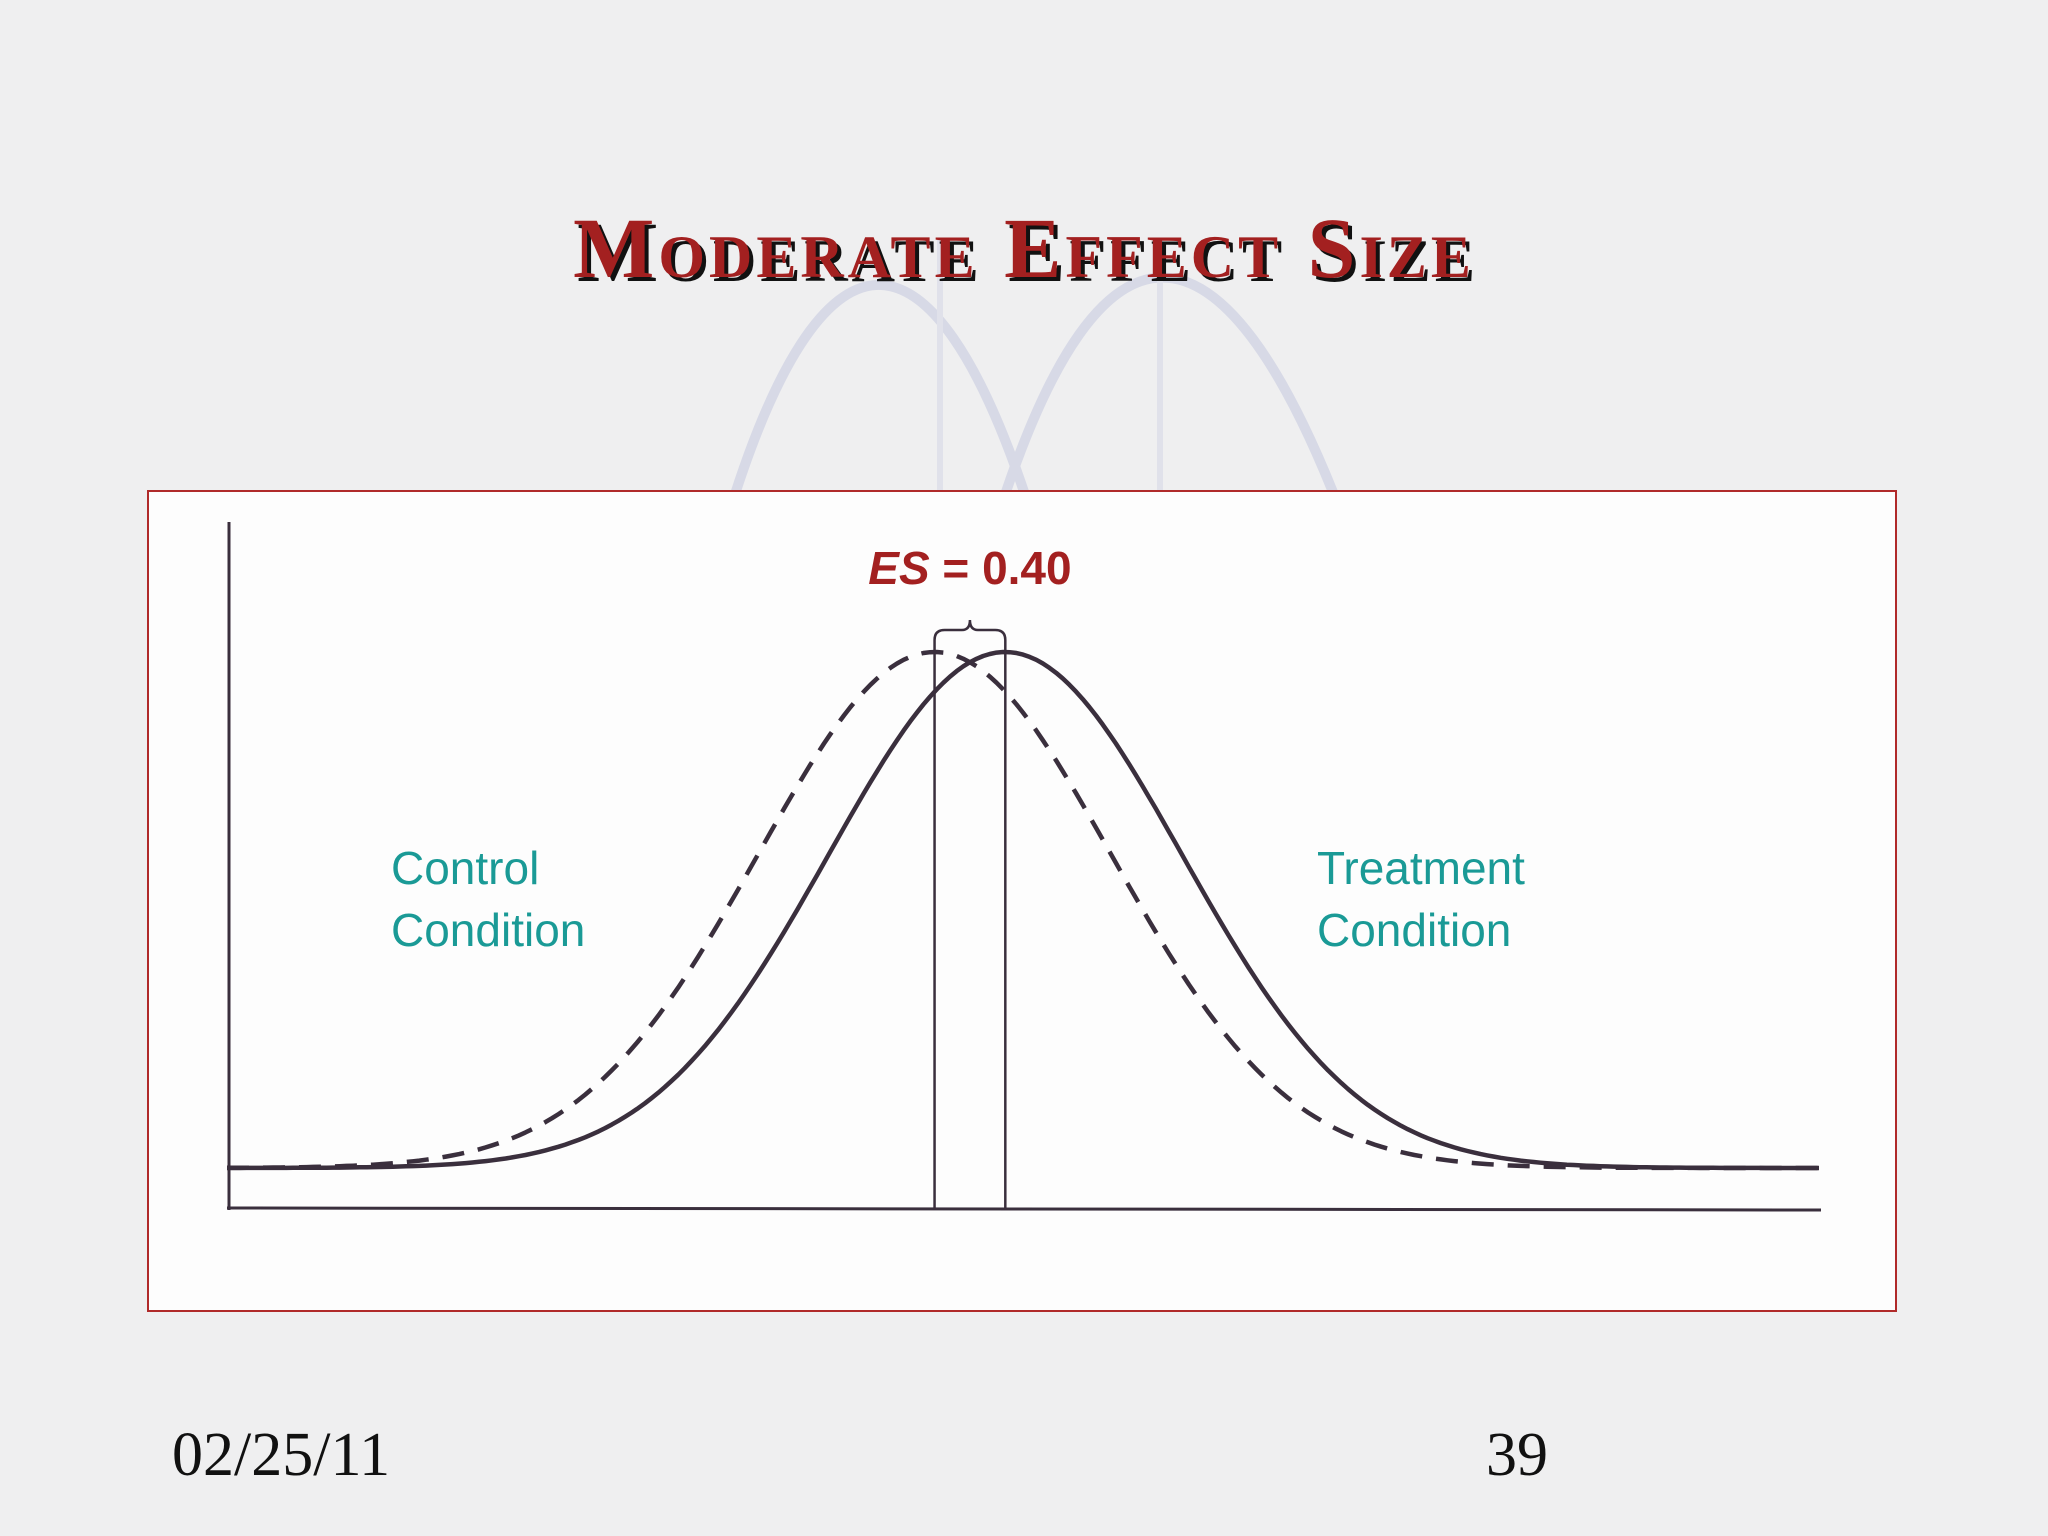 The image size is (2048, 1536). What do you see at coordinates (1517, 1455) in the screenshot?
I see `slide-page-number: 39` at bounding box center [1517, 1455].